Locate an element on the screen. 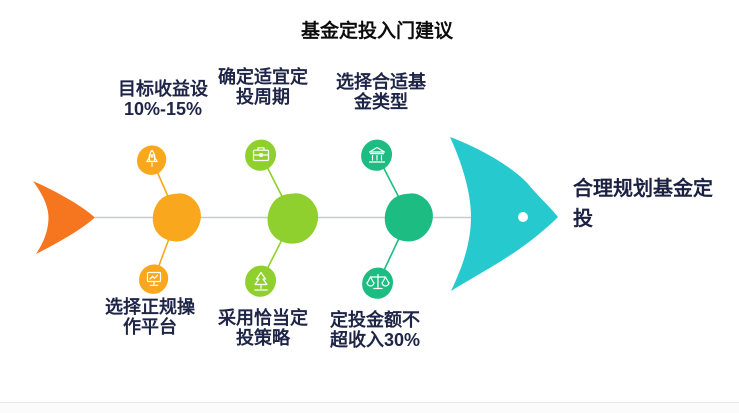  label-goal-top: 目标收益设 10%-15% is located at coordinates (163, 99).